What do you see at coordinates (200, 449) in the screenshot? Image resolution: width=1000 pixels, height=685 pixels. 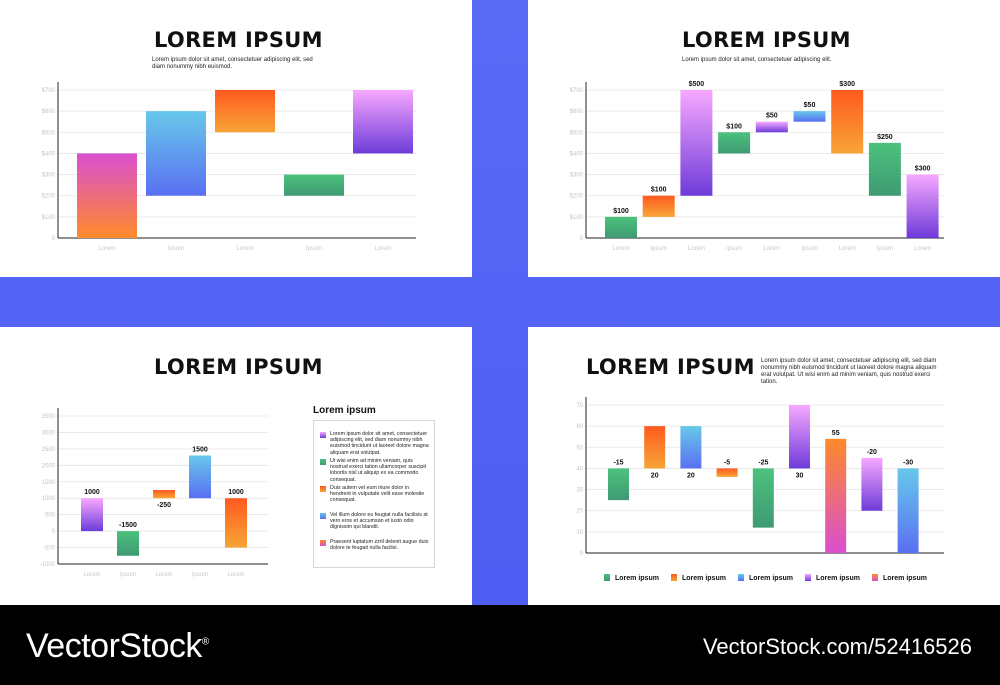 I see `bar-value-label: 1500` at bounding box center [200, 449].